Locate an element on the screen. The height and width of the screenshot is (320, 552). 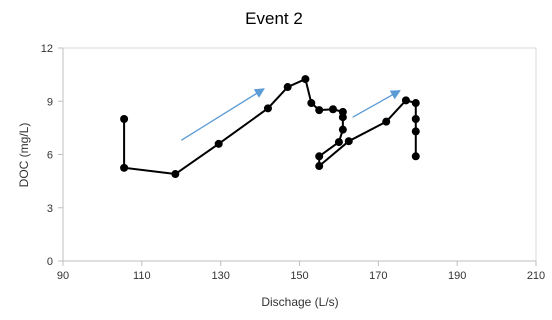
trend-arrows is located at coordinates (290, 114).